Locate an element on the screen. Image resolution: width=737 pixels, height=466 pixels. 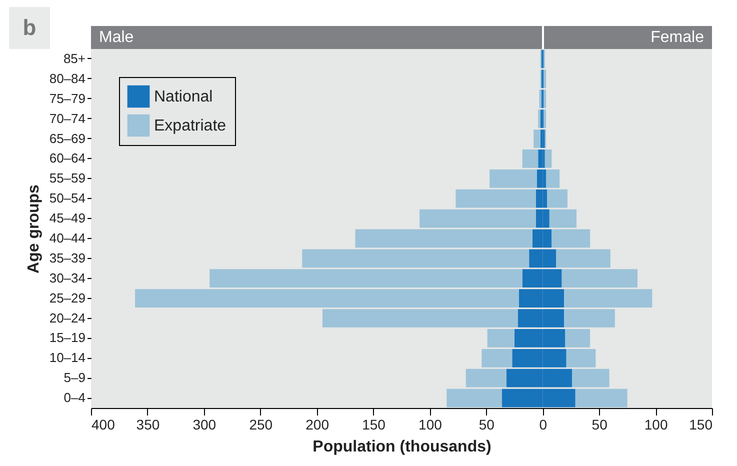
legend-label: National is located at coordinates (183, 97).